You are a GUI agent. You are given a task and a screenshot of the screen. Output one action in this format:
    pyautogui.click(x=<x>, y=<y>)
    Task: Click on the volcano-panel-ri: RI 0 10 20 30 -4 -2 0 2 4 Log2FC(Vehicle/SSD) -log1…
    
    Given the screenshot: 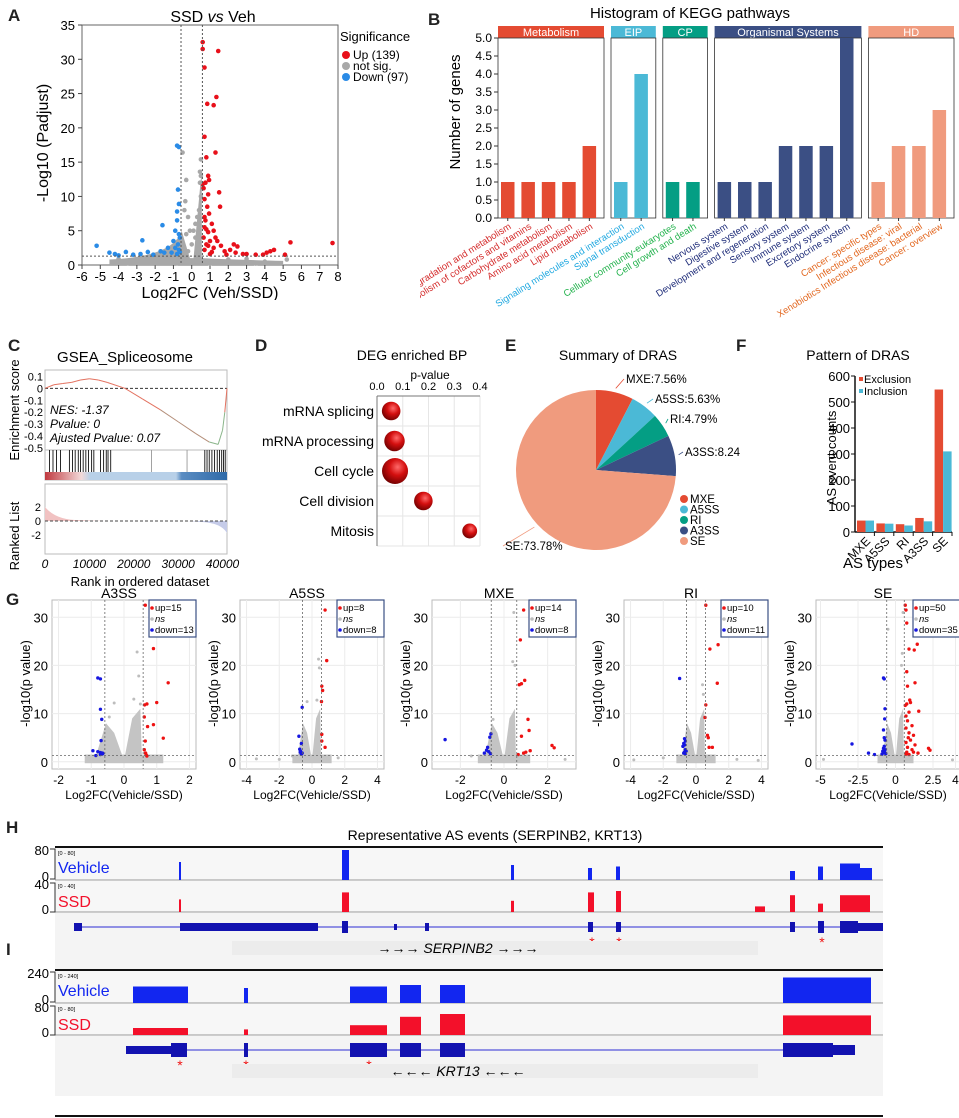 What is the action you would take?
    pyautogui.click(x=679, y=695)
    